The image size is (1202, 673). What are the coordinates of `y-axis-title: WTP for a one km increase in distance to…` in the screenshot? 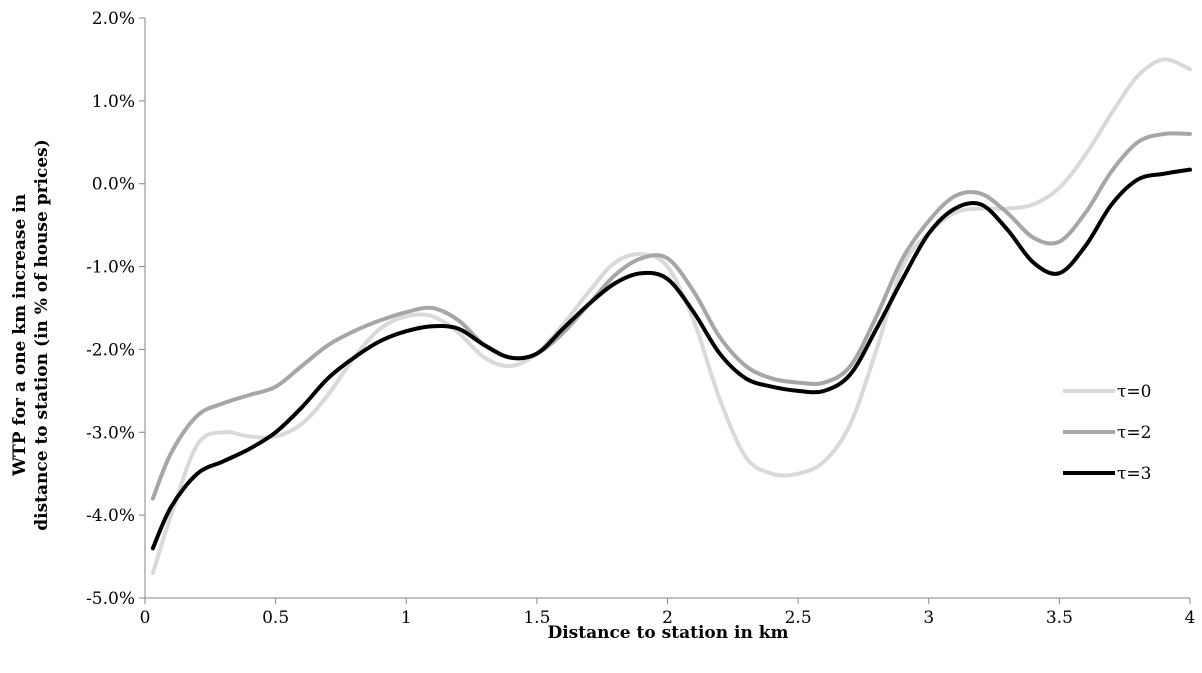 It's located at (31, 335).